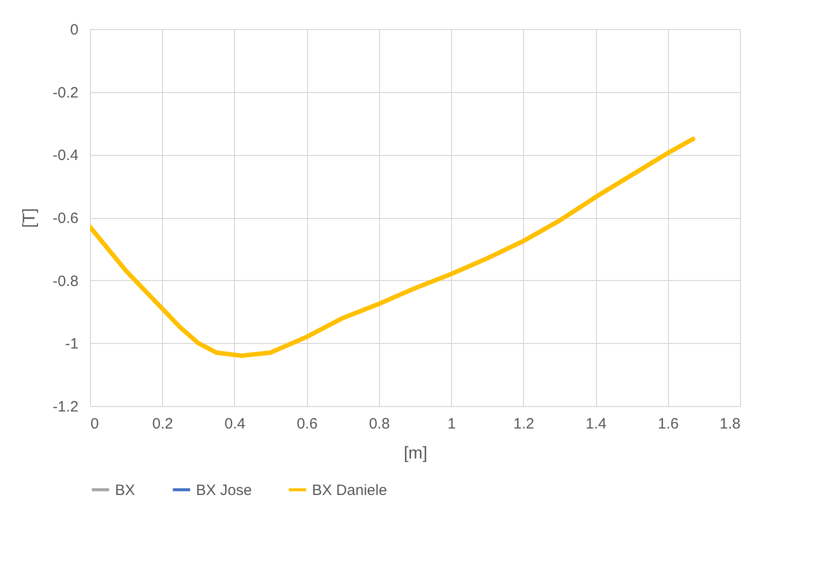  What do you see at coordinates (65, 281) in the screenshot?
I see `y-tick-label: -0.8` at bounding box center [65, 281].